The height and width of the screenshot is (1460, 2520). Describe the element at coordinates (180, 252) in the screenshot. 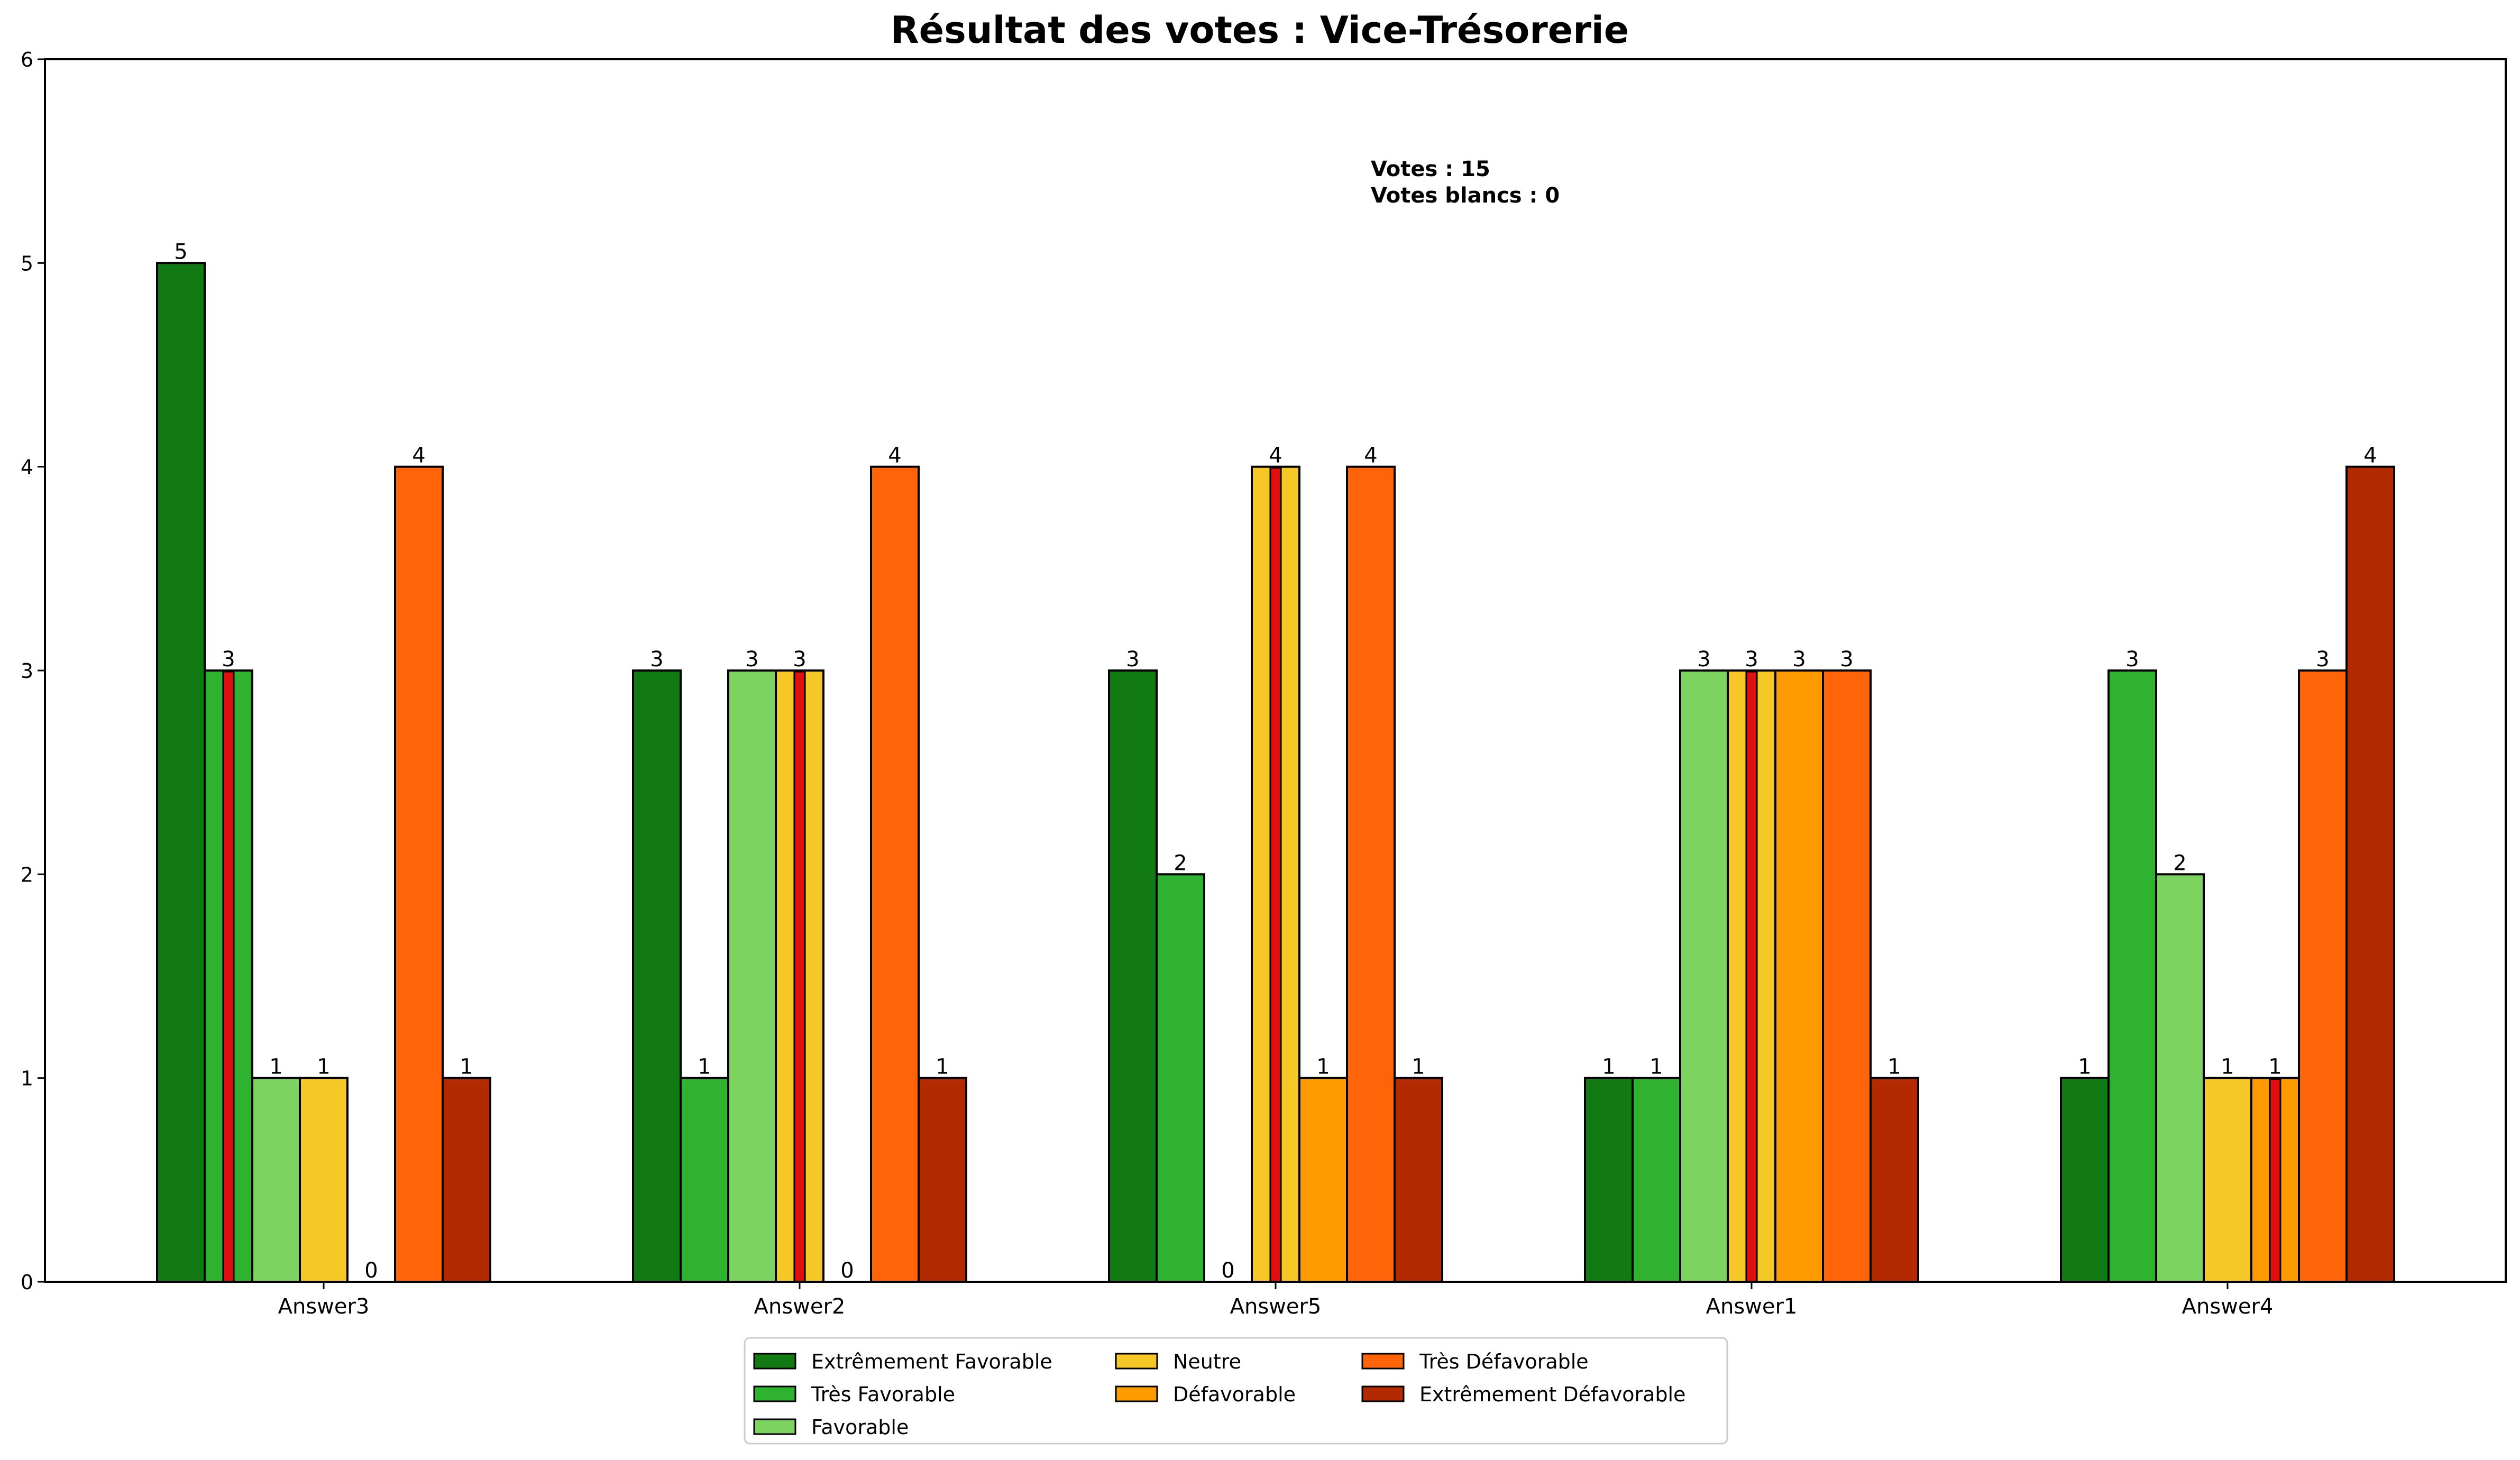

I see `bar-value-label: 5` at that location.